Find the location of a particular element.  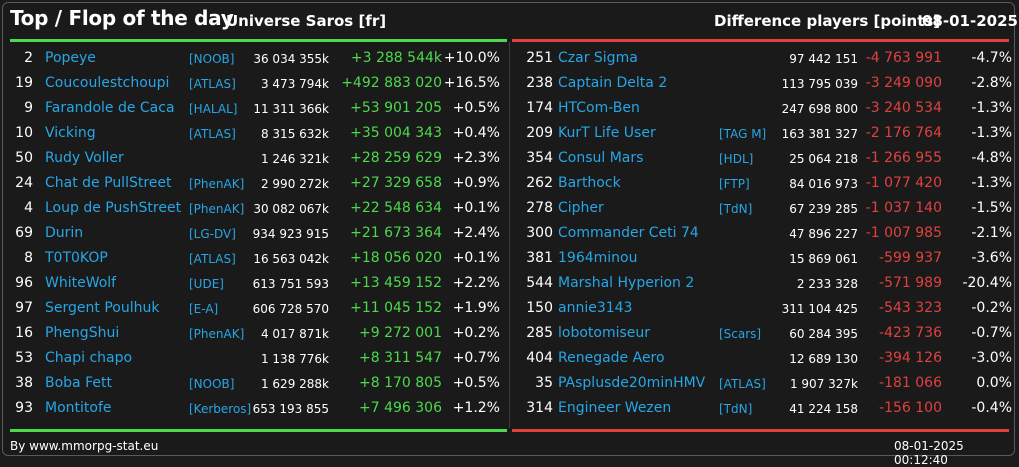

points: 311 104 425 is located at coordinates (820, 309).